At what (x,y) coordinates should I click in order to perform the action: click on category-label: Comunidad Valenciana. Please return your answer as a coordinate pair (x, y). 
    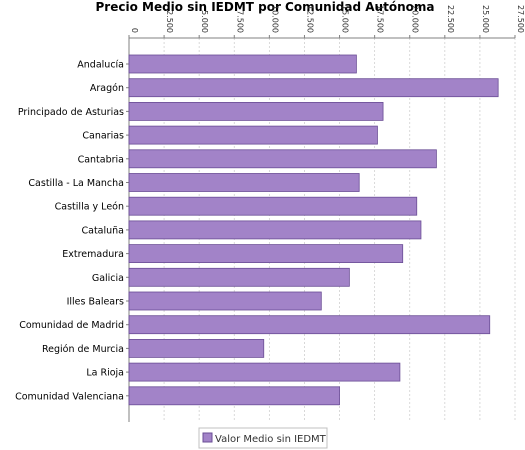
    Looking at the image, I should click on (69, 396).